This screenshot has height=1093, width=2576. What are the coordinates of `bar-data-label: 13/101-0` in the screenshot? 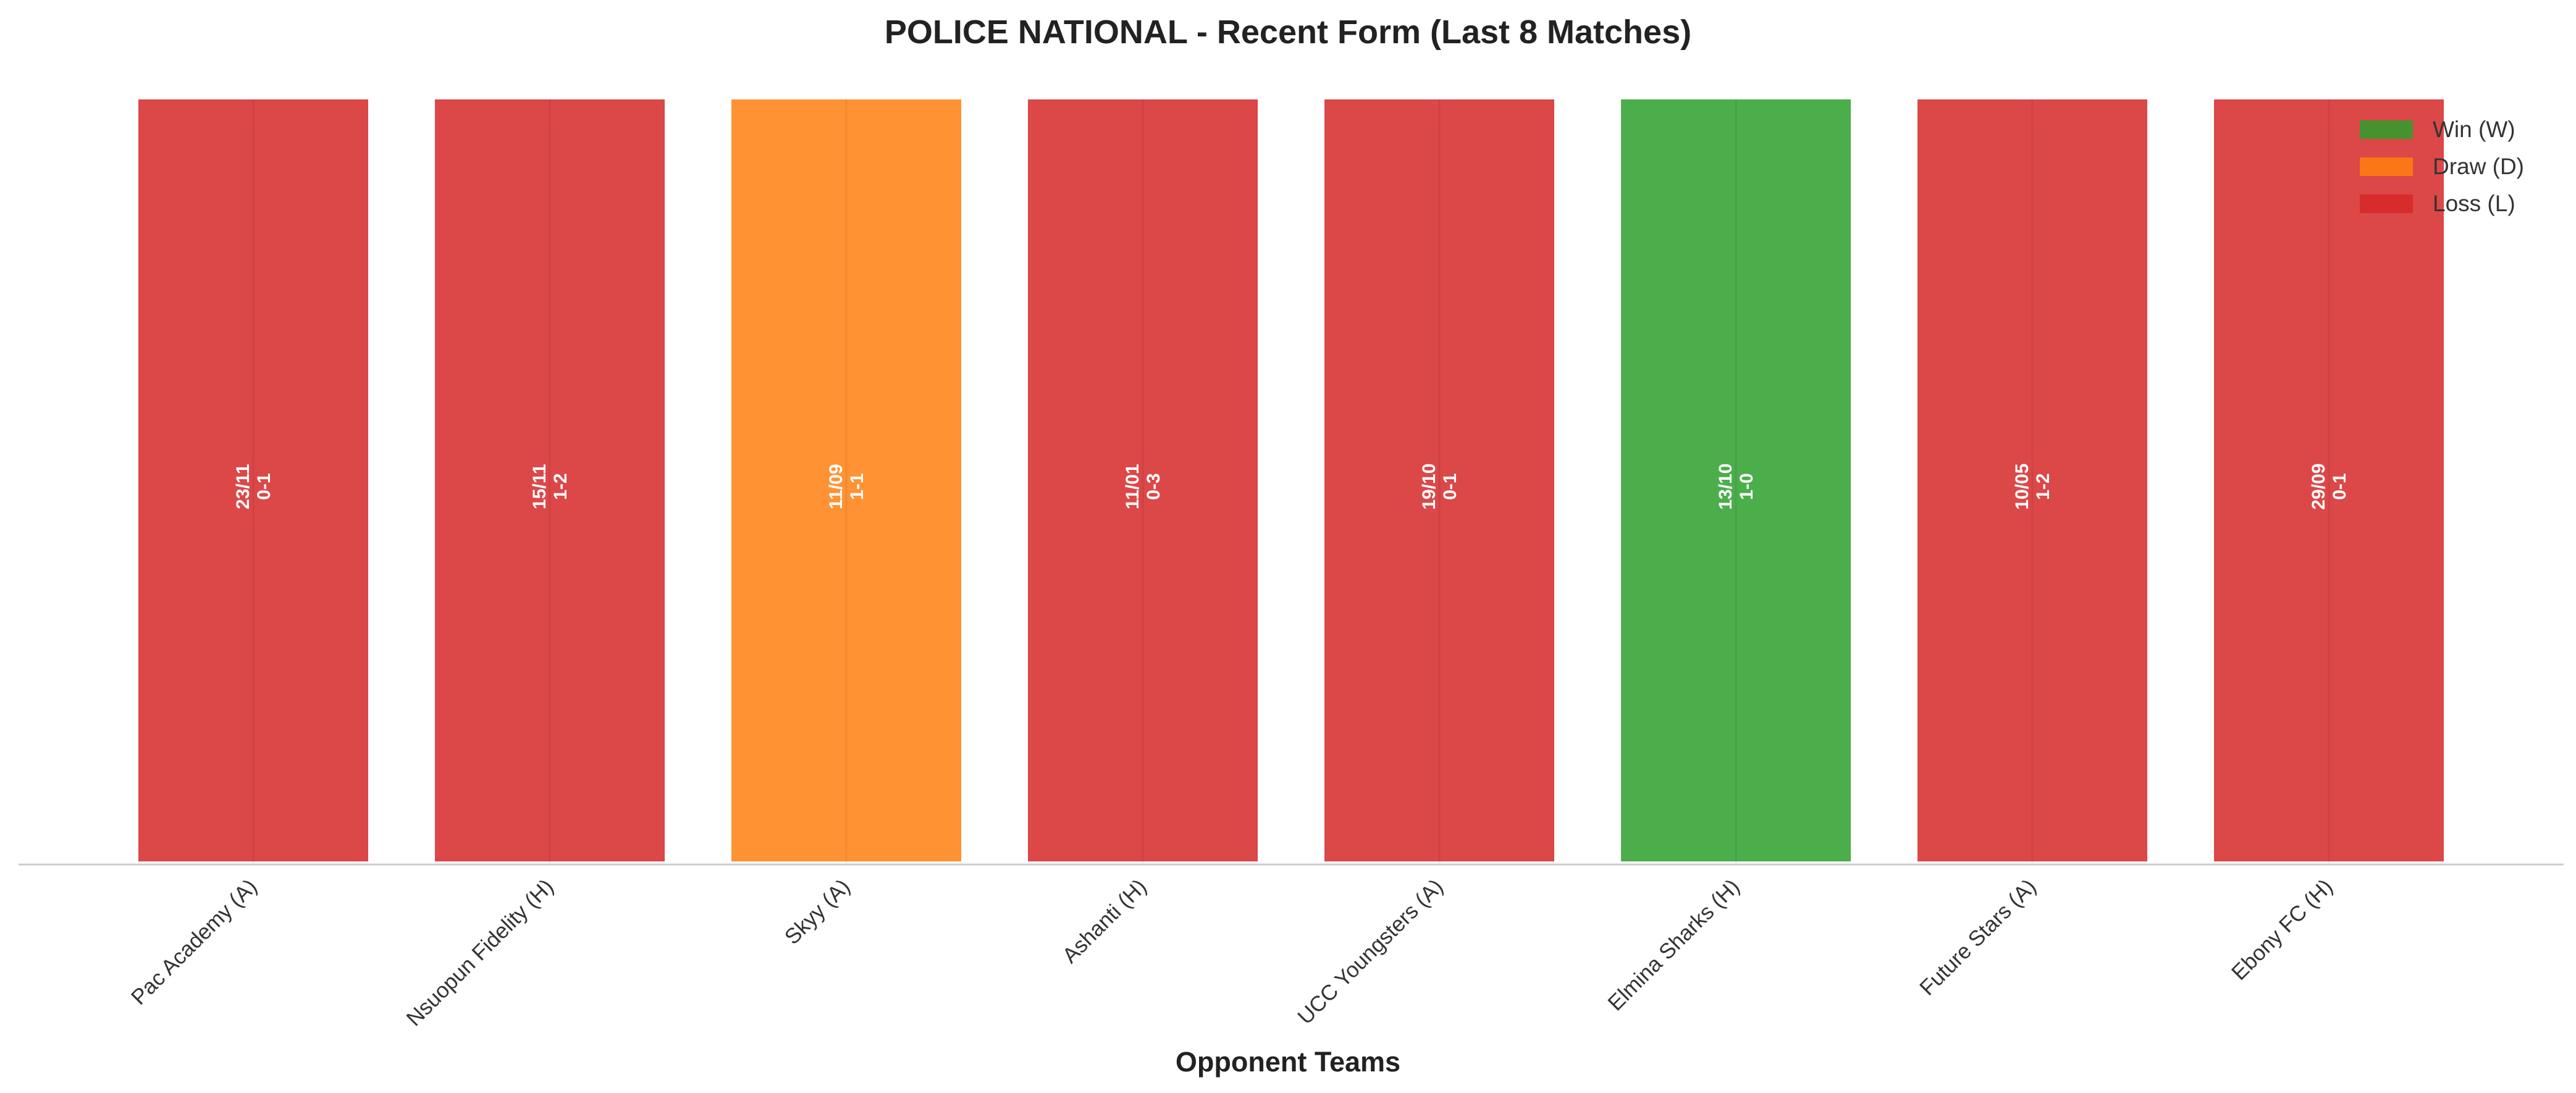 It's located at (1736, 486).